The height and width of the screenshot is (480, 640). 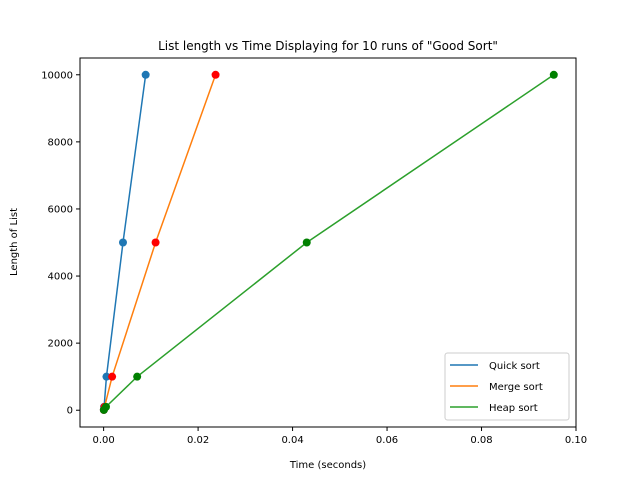 I want to click on x-axis: 0.00 0.02 0.04 0.06 0.08 0.10, so click(x=339, y=436).